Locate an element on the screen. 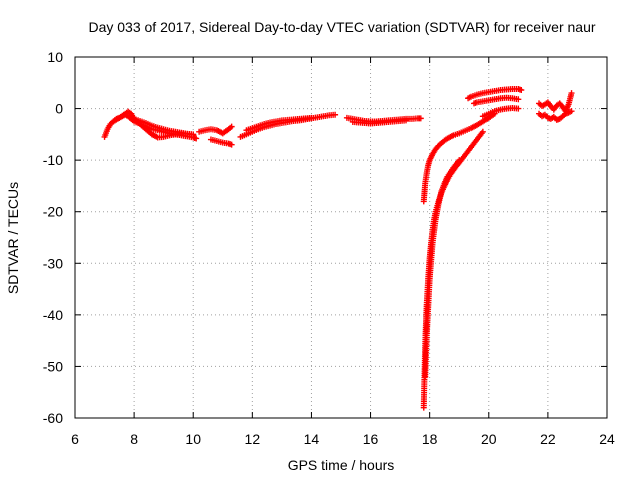  series-arc-q is located at coordinates (555, 115).